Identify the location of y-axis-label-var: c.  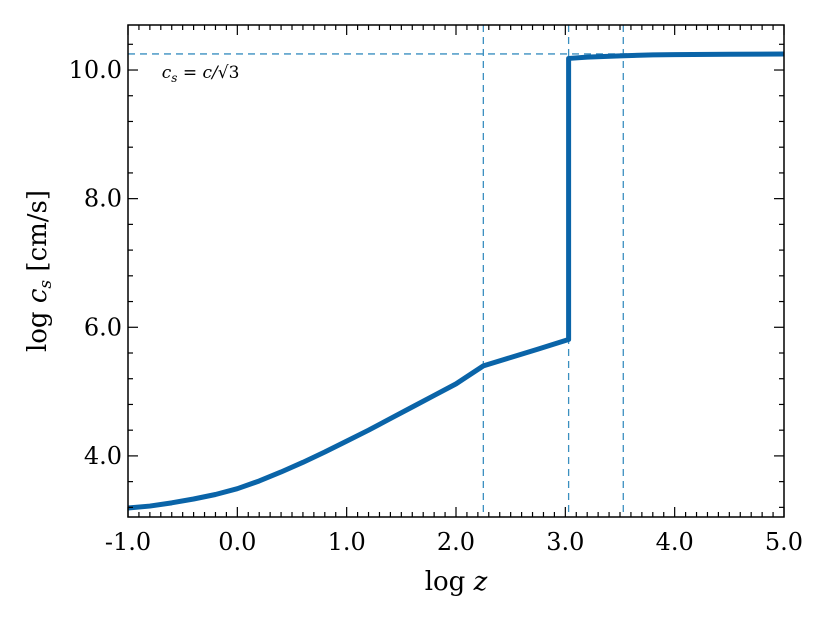
(38, 295).